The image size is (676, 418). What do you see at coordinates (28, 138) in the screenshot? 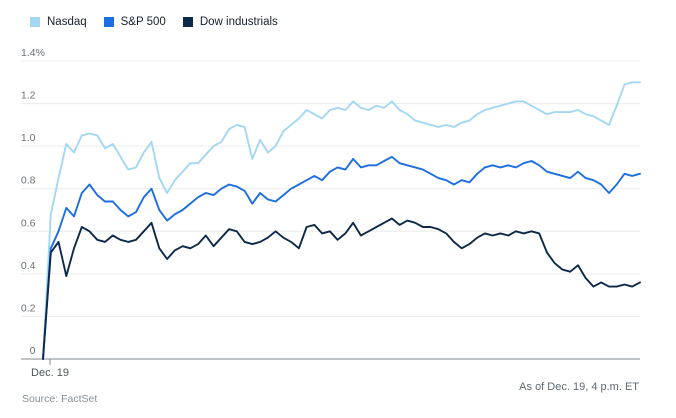
I see `y-tick-label: 1.0` at bounding box center [28, 138].